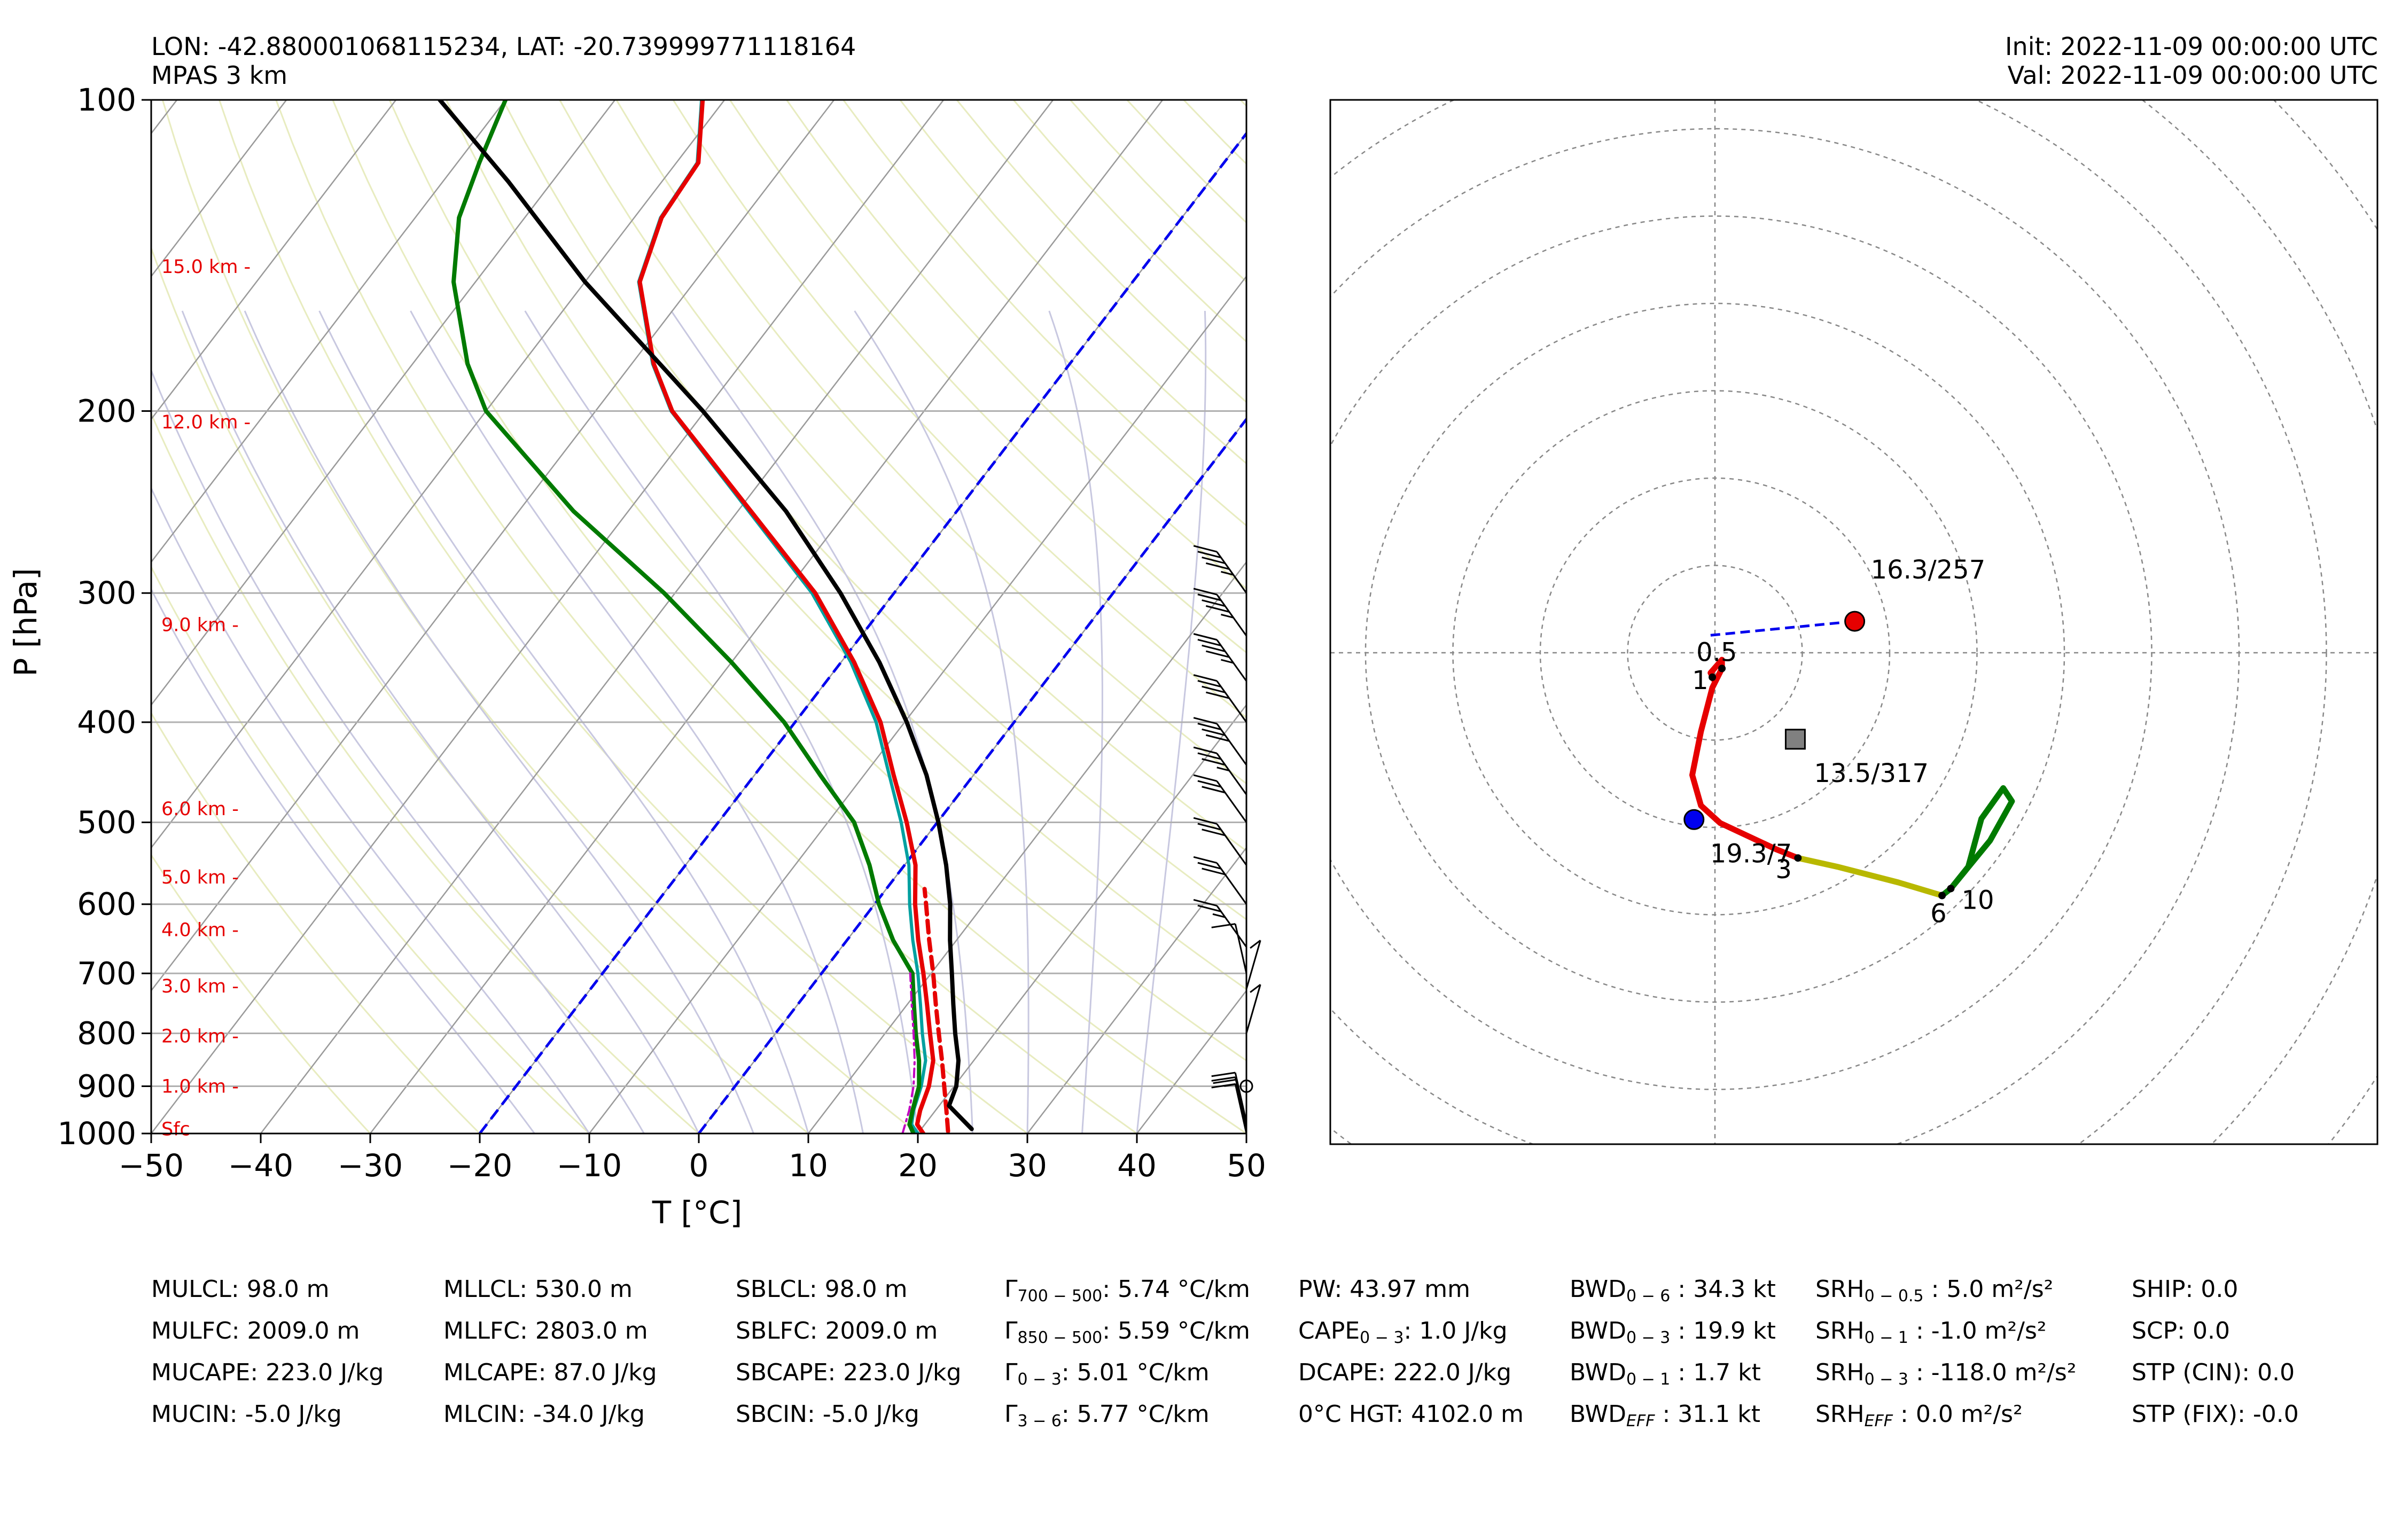 The height and width of the screenshot is (1540, 2402). Describe the element at coordinates (1992, 1372) in the screenshot. I see `index-value: : -118.0 m²/s²` at that location.